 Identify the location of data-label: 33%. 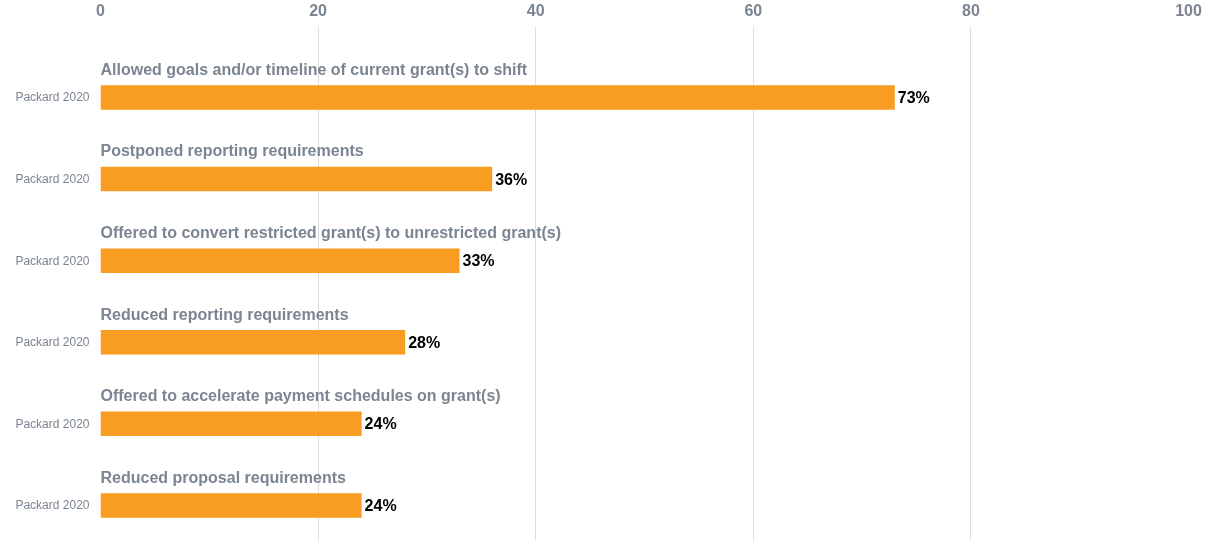
(478, 261).